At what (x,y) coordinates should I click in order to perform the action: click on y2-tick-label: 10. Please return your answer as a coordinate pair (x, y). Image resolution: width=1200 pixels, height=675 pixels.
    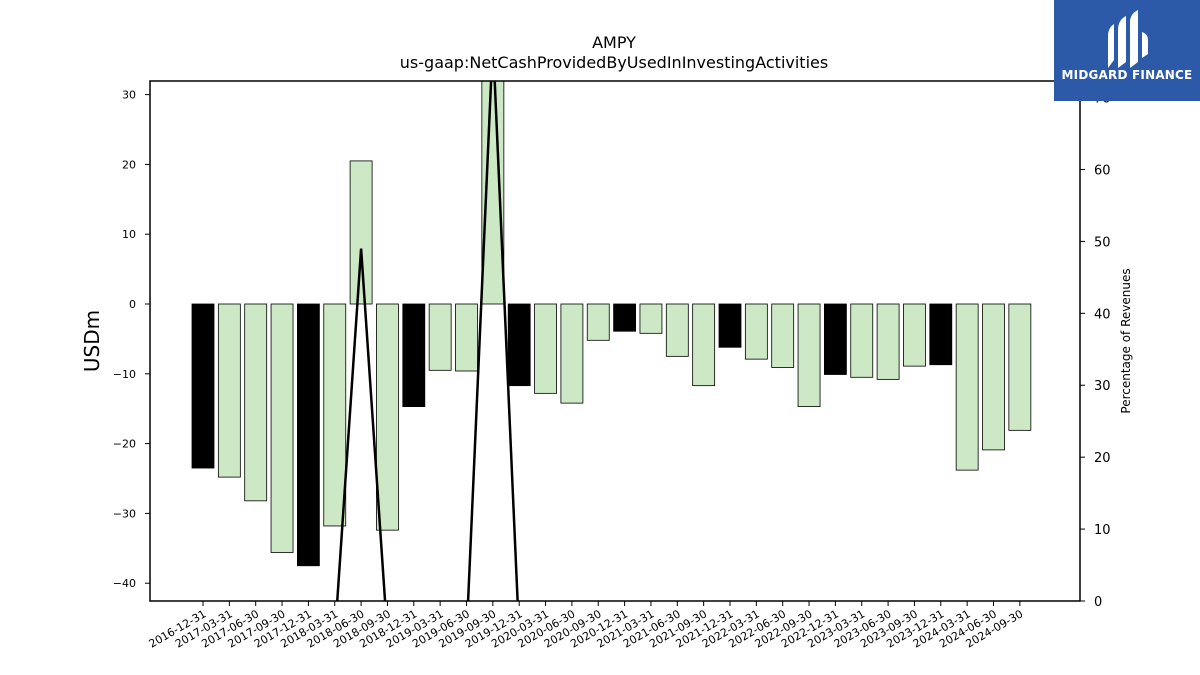
    Looking at the image, I should click on (1102, 530).